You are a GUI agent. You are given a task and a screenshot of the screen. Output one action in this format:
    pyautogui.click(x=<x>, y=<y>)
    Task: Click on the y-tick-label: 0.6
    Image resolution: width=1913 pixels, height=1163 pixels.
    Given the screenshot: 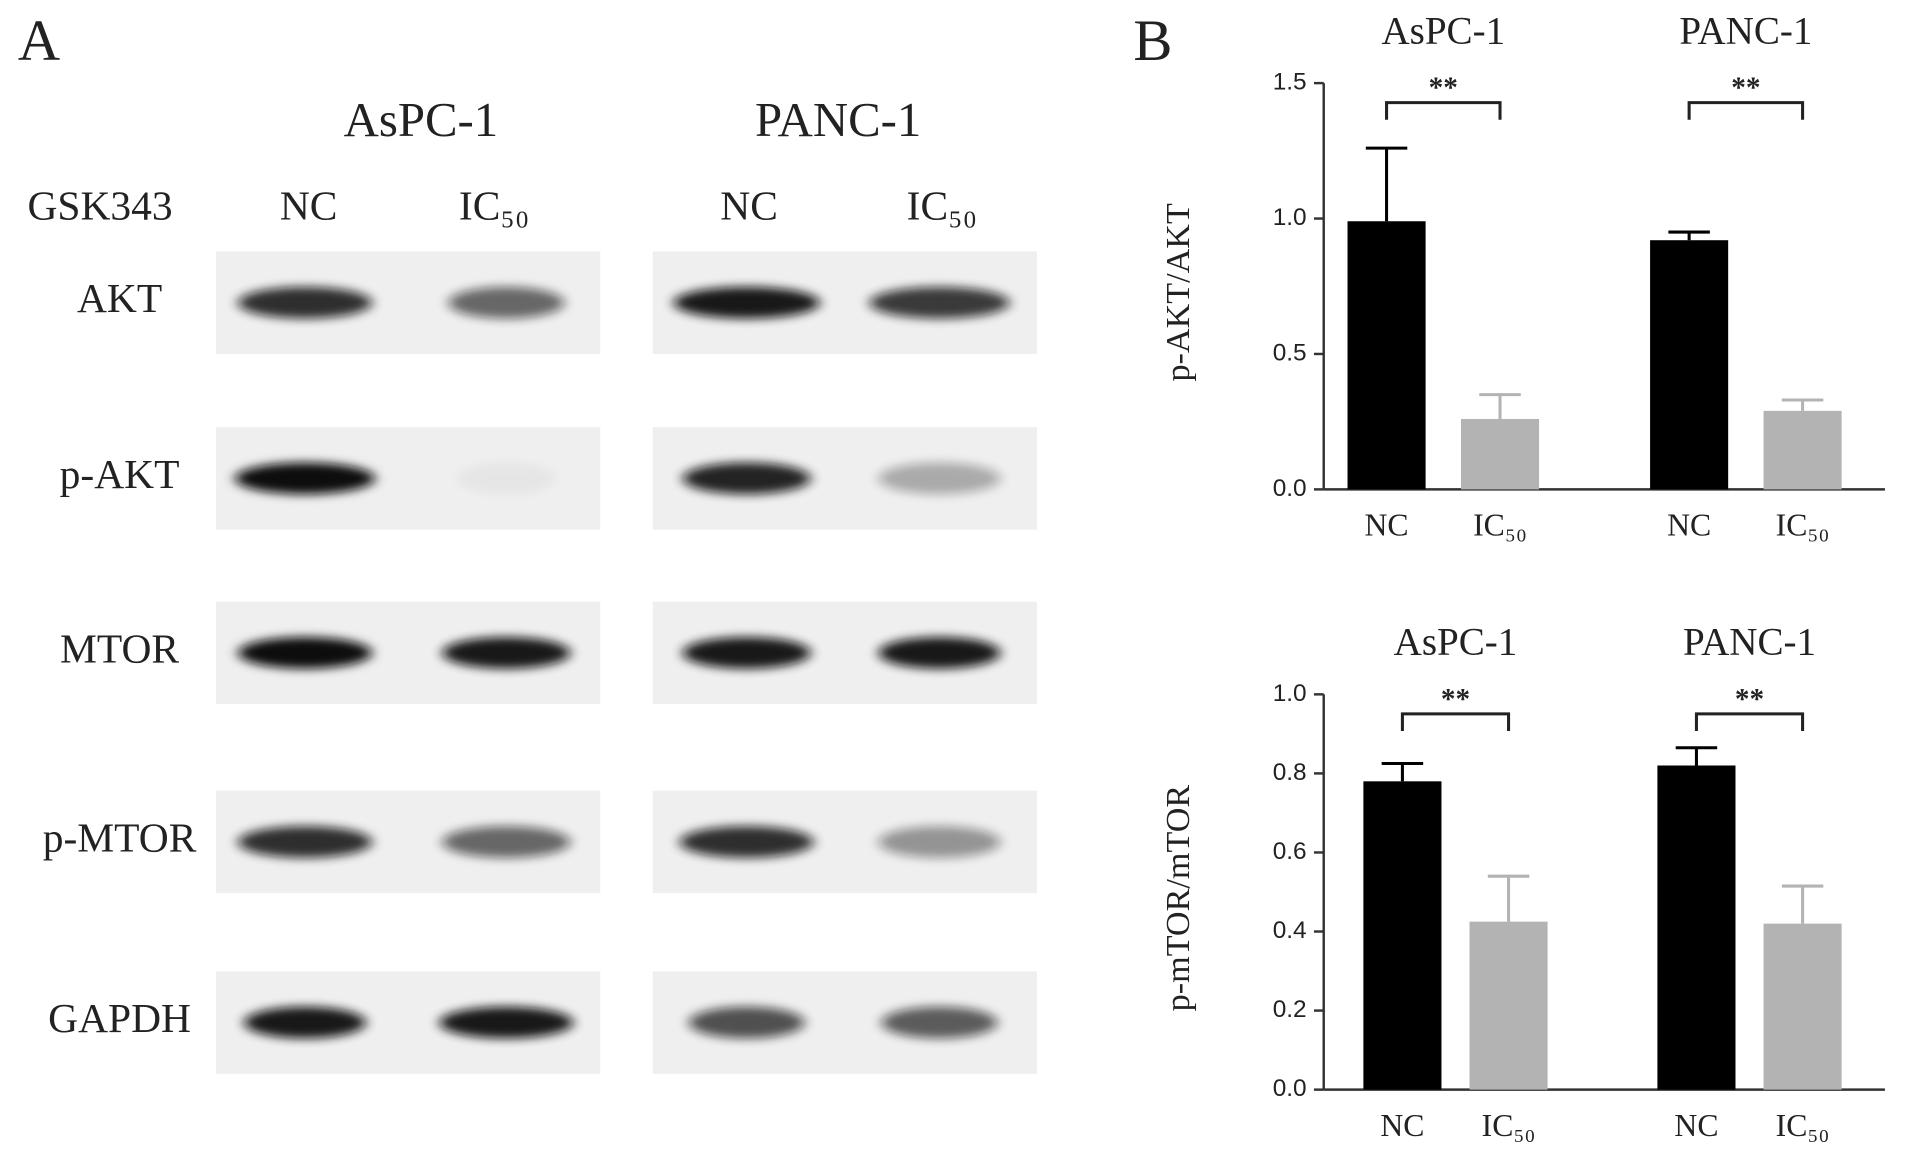 What is the action you would take?
    pyautogui.click(x=1290, y=851)
    